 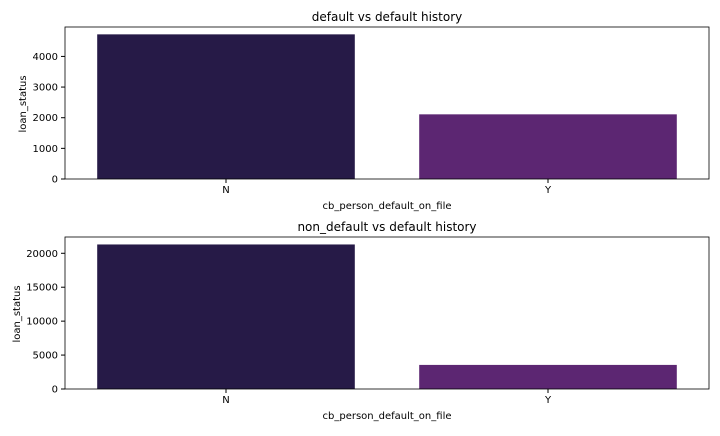 I want to click on y-tick-label: 1000, so click(x=45, y=149).